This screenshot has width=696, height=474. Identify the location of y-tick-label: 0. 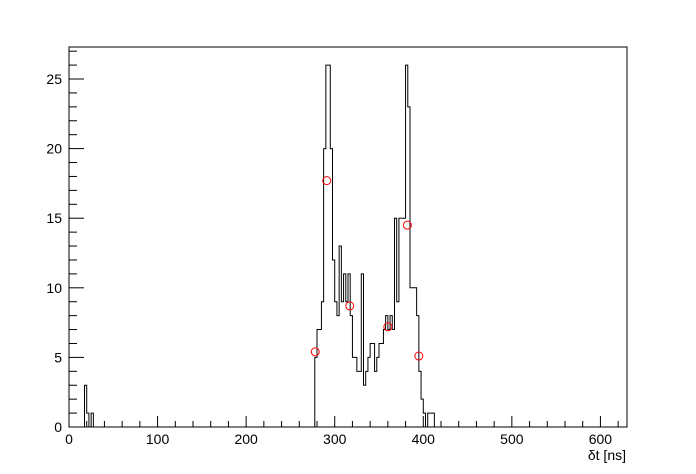
(58, 427).